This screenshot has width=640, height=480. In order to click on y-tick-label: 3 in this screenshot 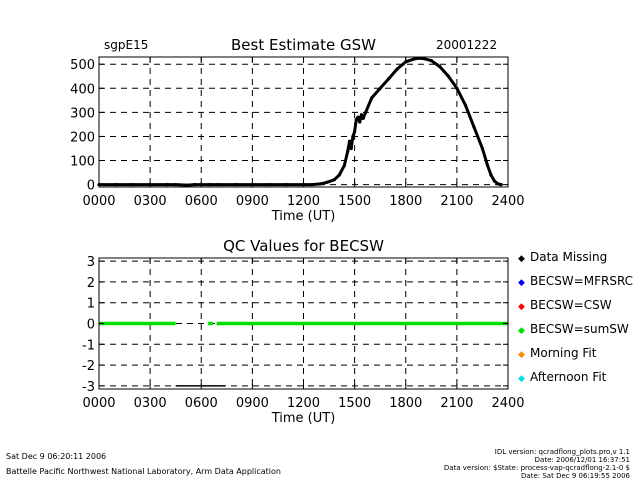, I will do `click(91, 262)`.